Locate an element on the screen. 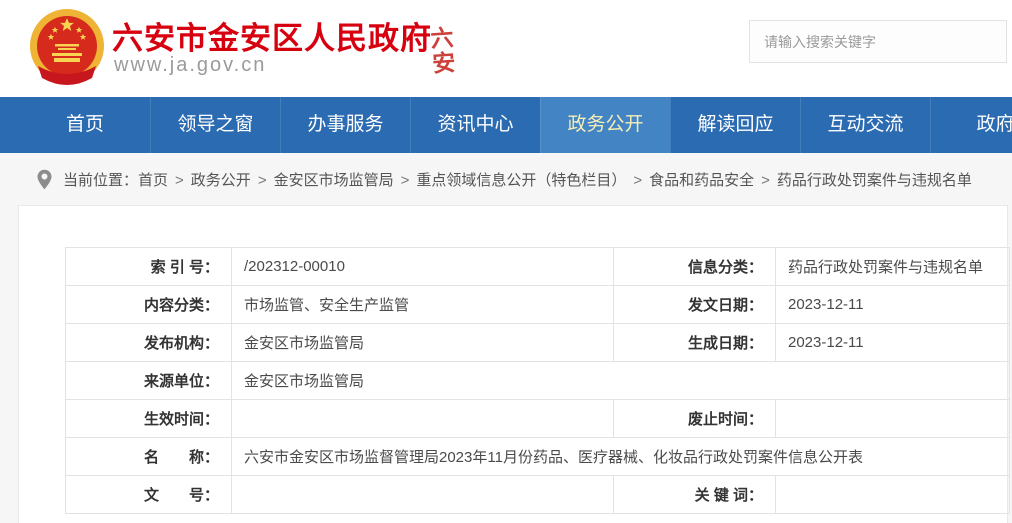  main-nav: 首页 领导之窗 办事服务 资讯中心 政务公开 解读回应 互动交流 政府 is located at coordinates (506, 125).